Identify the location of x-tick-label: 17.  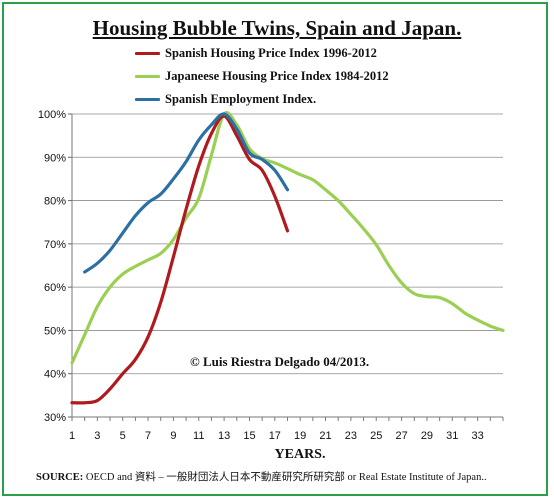
(275, 436).